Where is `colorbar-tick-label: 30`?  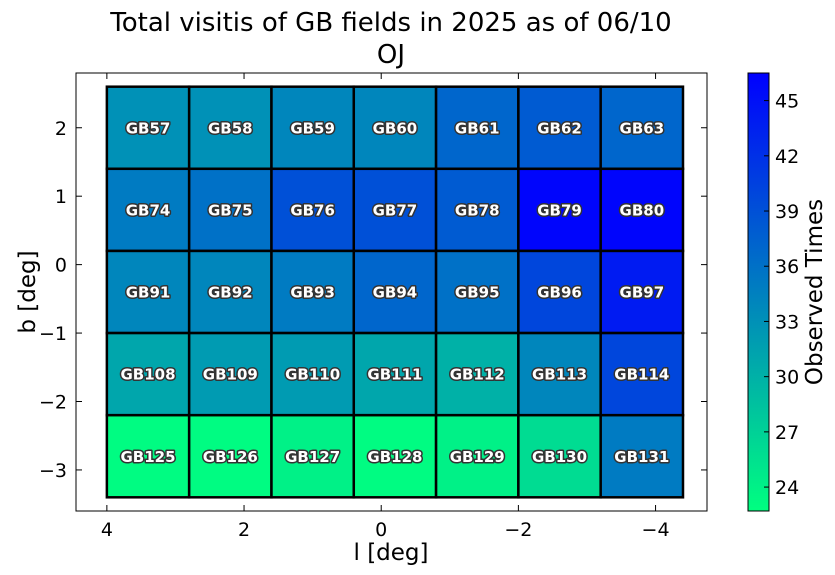
colorbar-tick-label: 30 is located at coordinates (787, 378).